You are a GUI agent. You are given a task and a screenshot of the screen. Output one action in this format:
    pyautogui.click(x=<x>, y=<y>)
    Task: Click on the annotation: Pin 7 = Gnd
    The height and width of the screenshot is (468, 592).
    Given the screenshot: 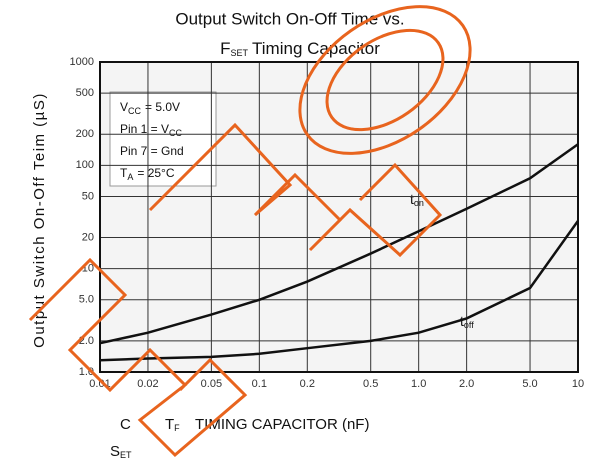 What is the action you would take?
    pyautogui.click(x=152, y=151)
    